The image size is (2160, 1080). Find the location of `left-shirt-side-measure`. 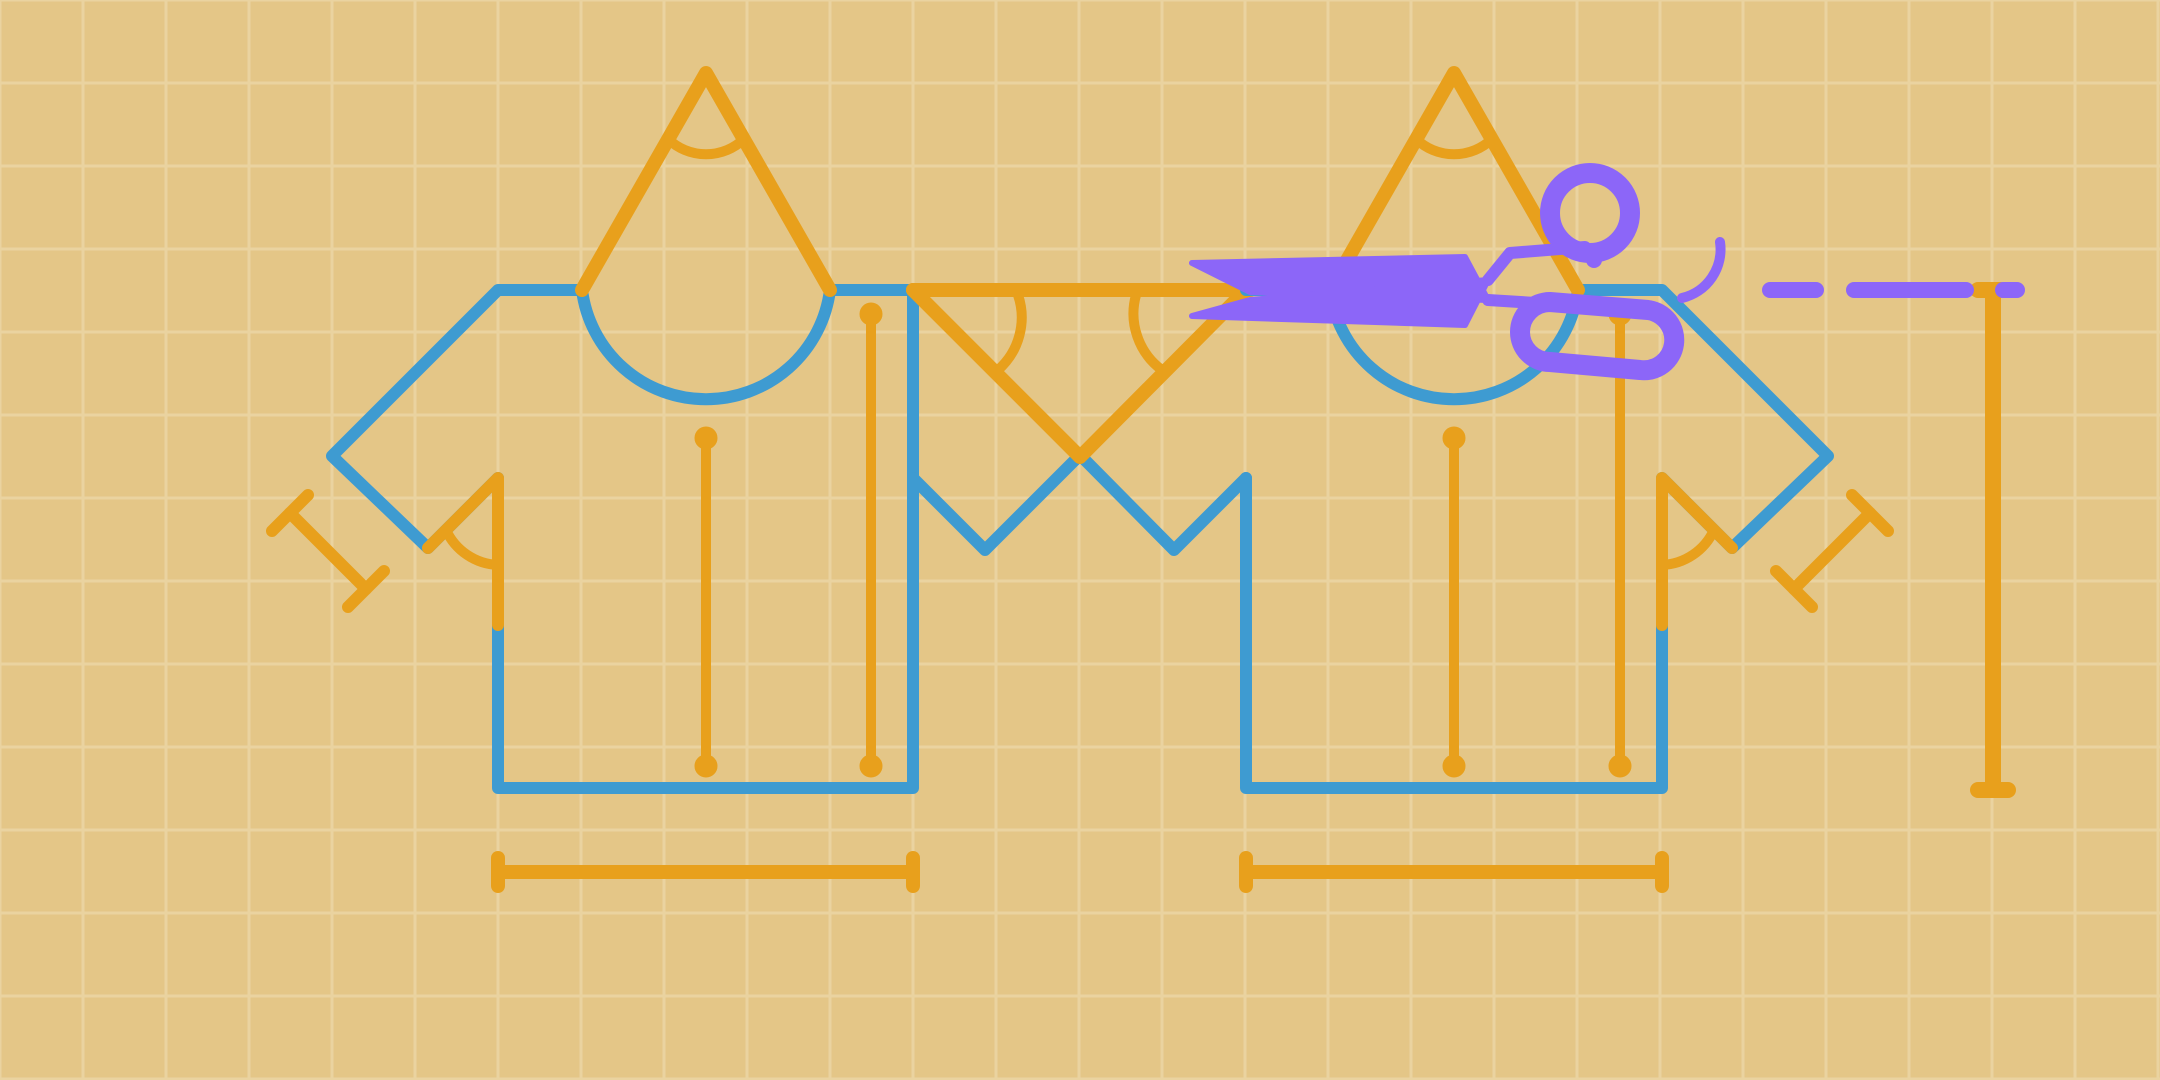

left-shirt-side-measure is located at coordinates (871, 540).